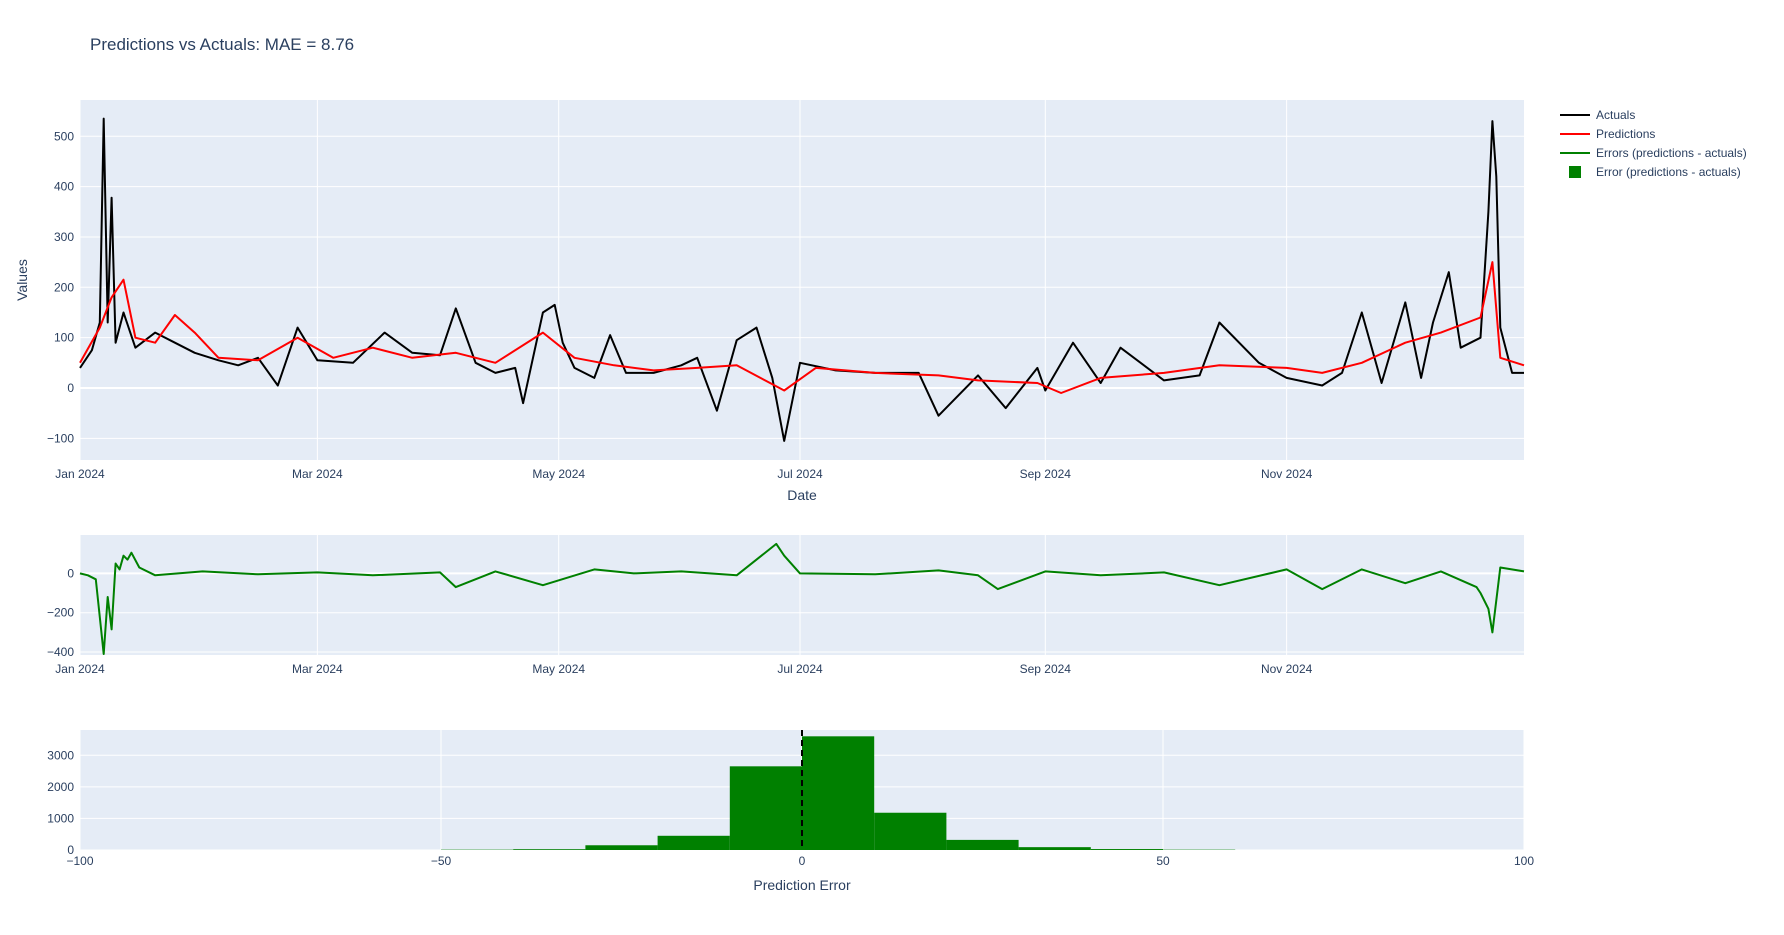 This screenshot has width=1784, height=935. I want to click on x-tick-label: −50, so click(441, 861).